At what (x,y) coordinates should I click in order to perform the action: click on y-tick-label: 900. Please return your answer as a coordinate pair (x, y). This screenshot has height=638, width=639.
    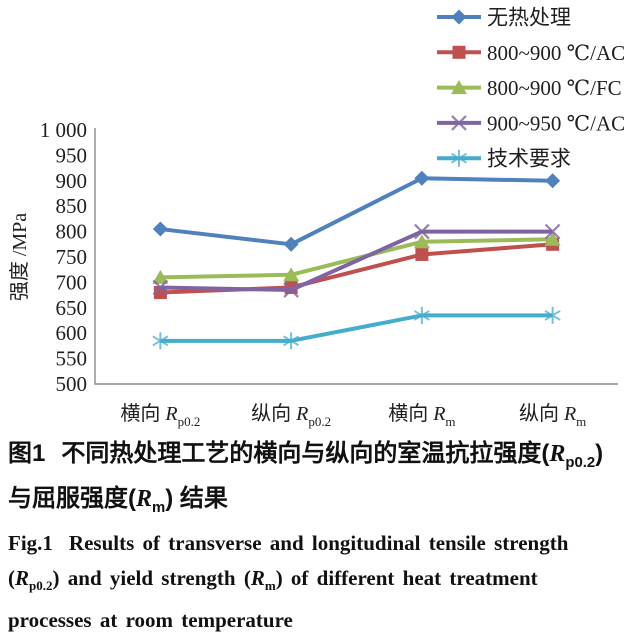
    Looking at the image, I should click on (72, 181).